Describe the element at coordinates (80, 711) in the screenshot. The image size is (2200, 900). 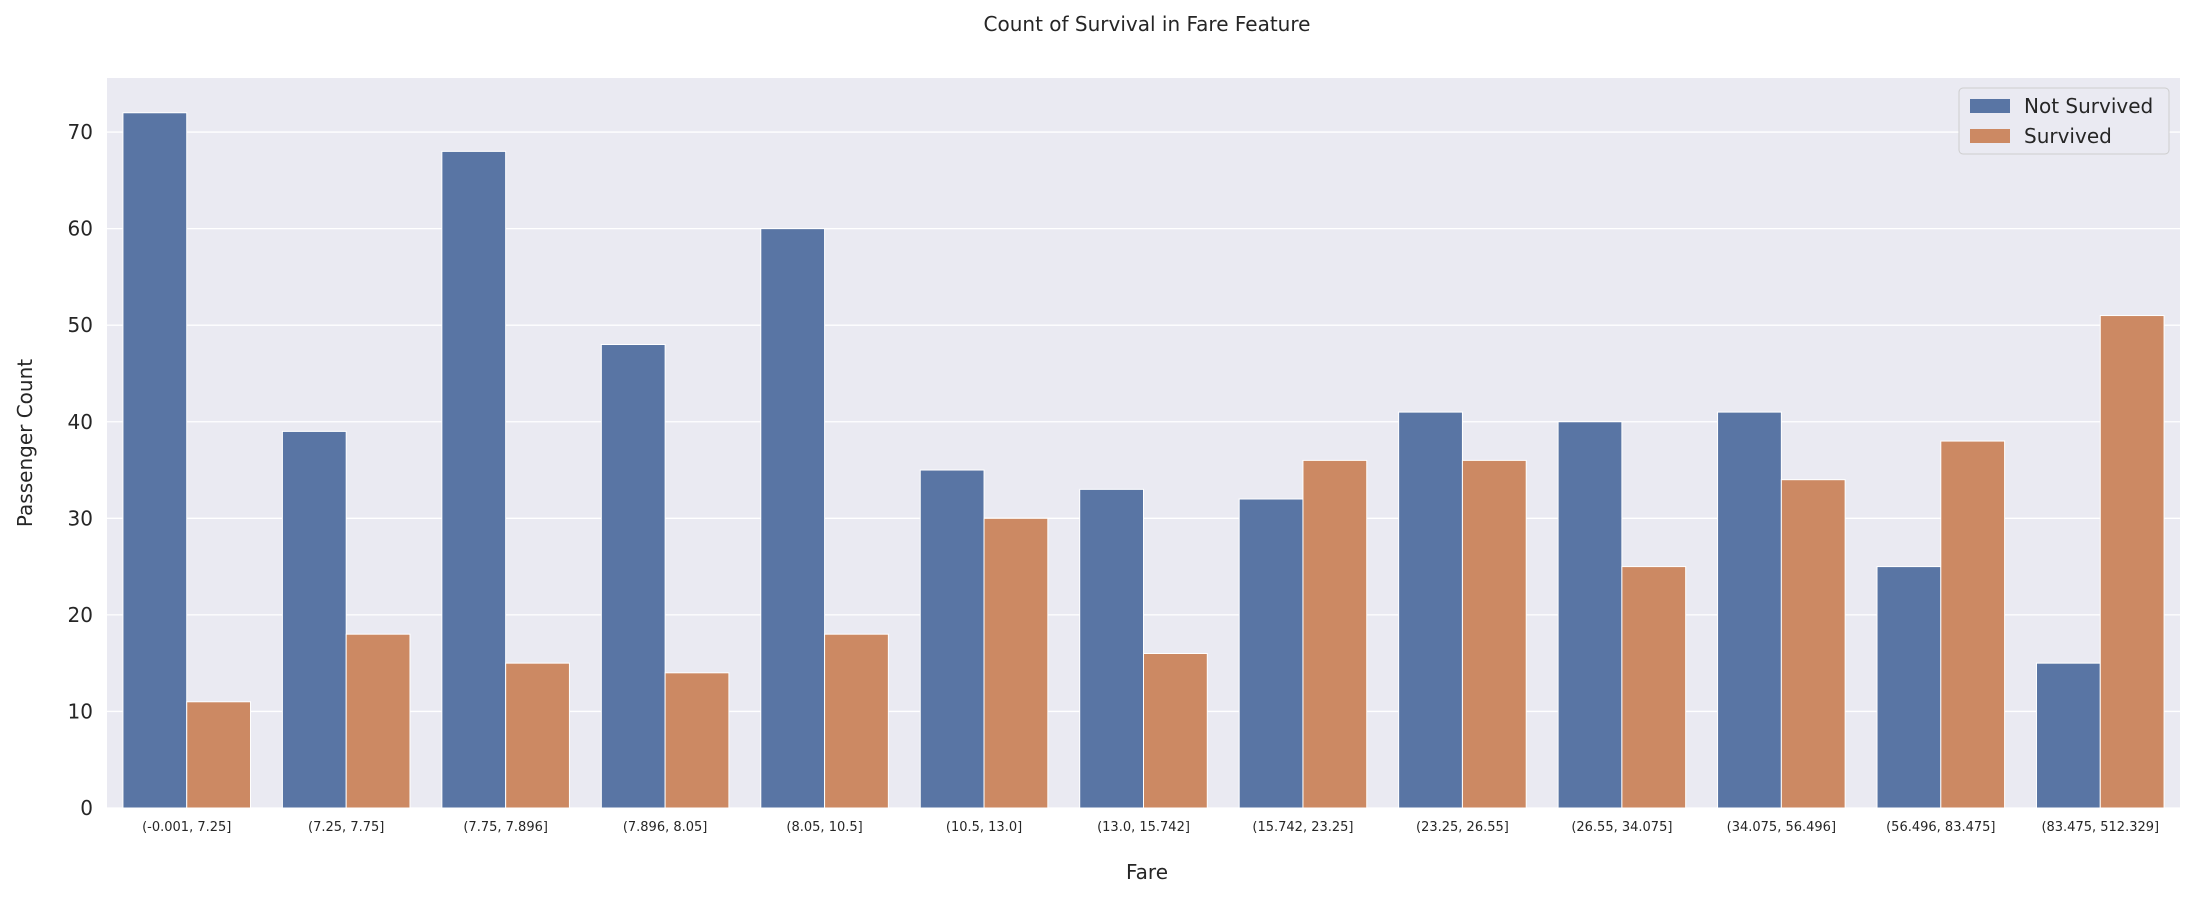
I see `y-tick-label: 10` at that location.